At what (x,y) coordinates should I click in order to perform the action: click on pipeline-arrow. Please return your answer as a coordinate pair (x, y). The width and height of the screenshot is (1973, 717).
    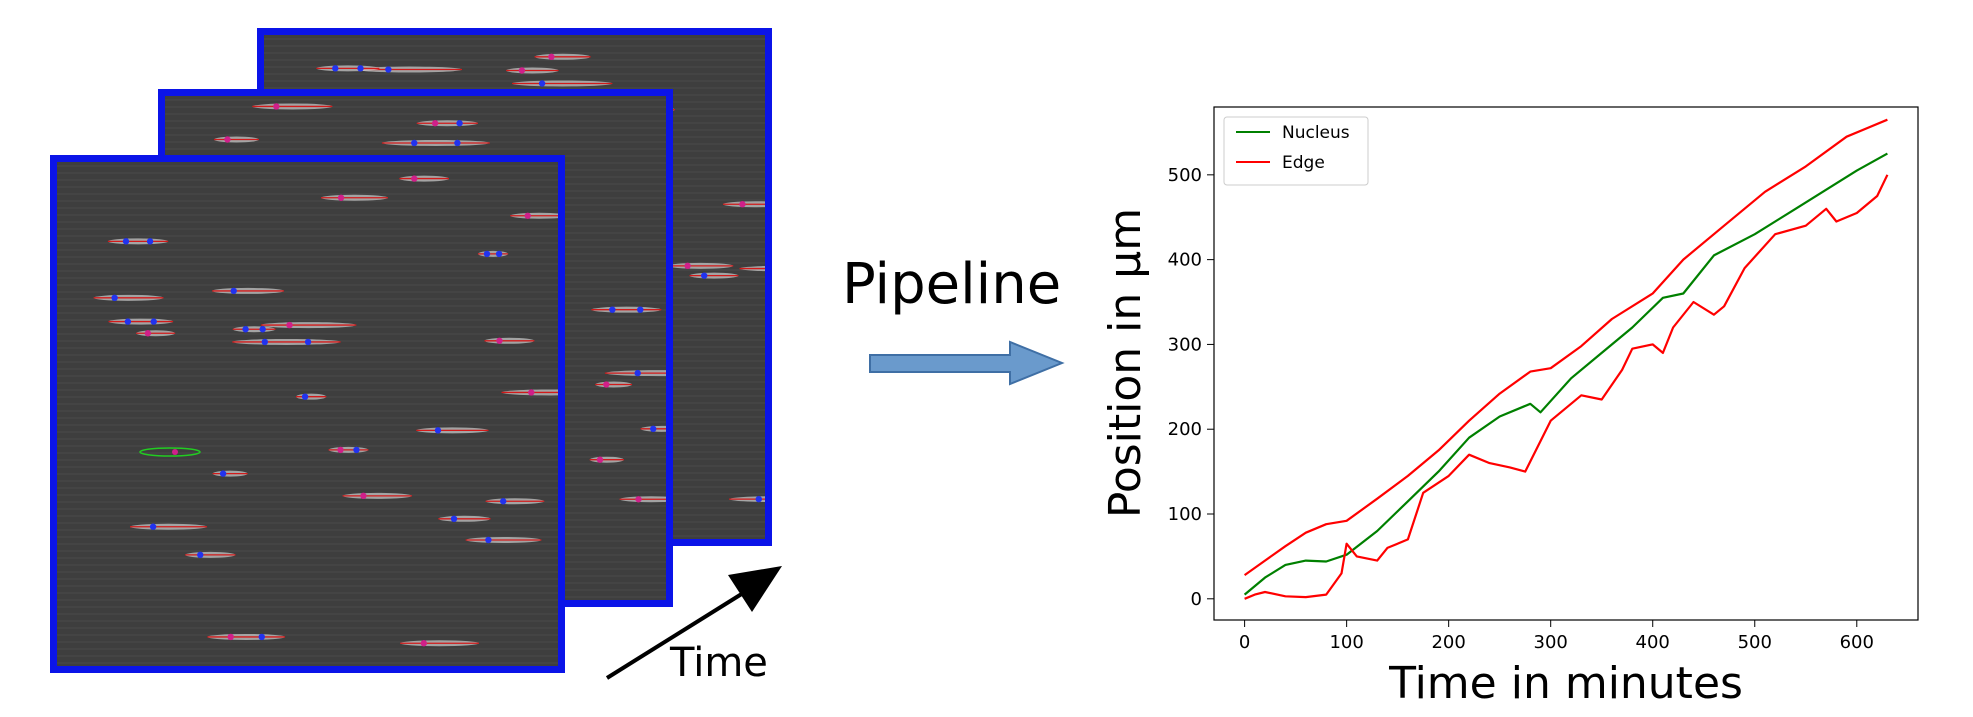
    Looking at the image, I should click on (967, 363).